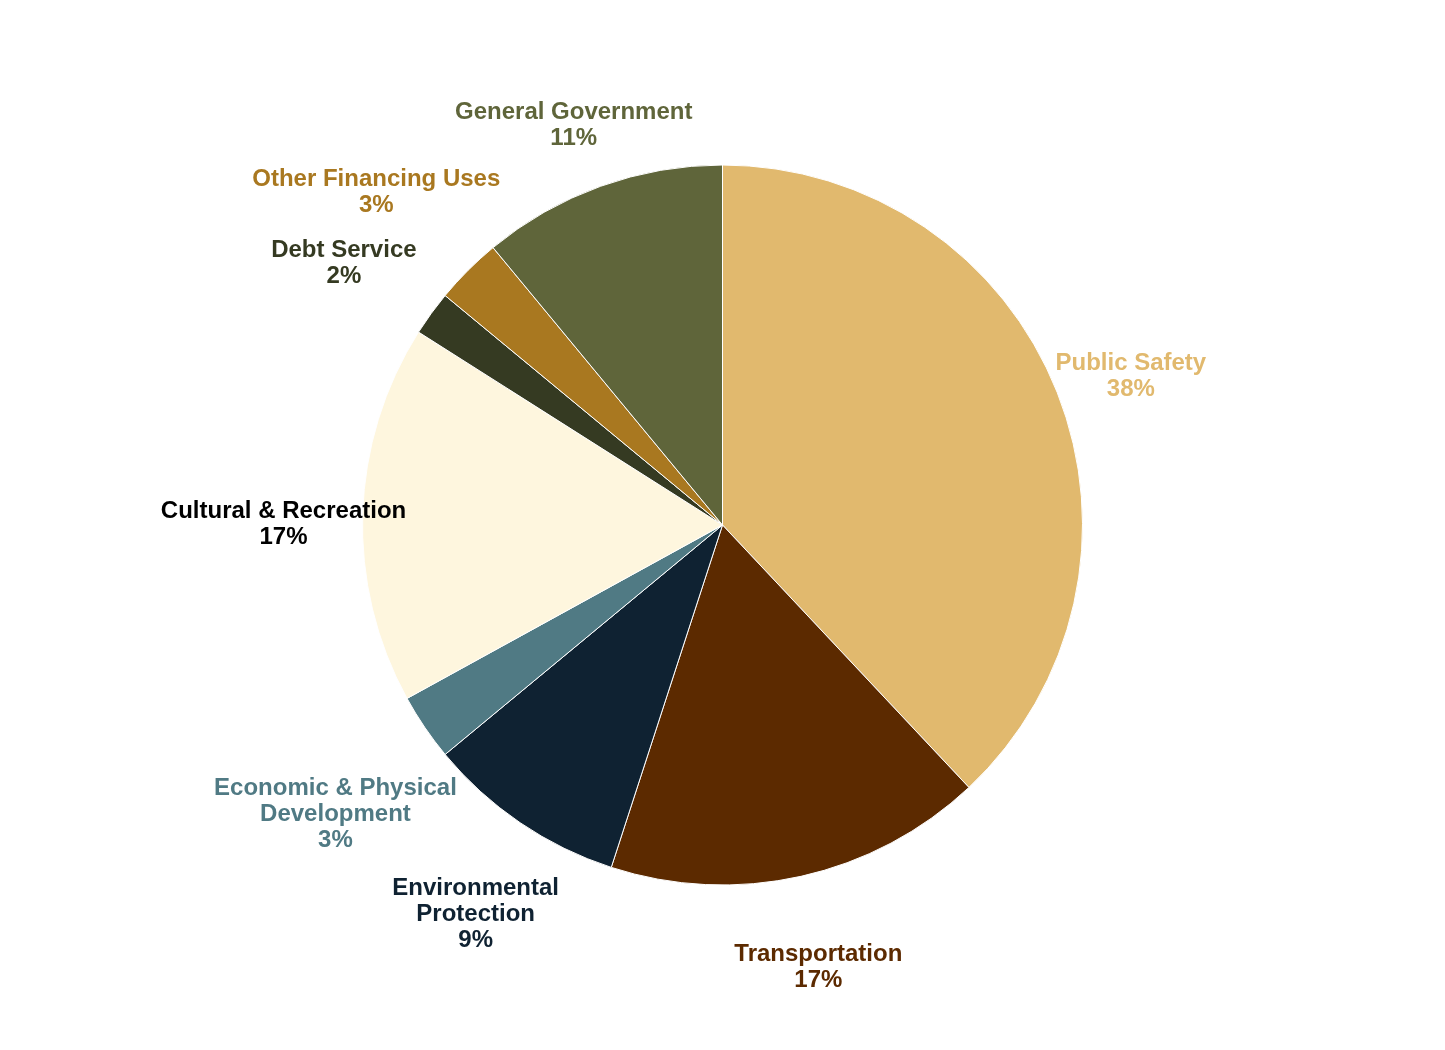 Image resolution: width=1445 pixels, height=1050 pixels. I want to click on slice-label: Cultural & Recreation, so click(283, 510).